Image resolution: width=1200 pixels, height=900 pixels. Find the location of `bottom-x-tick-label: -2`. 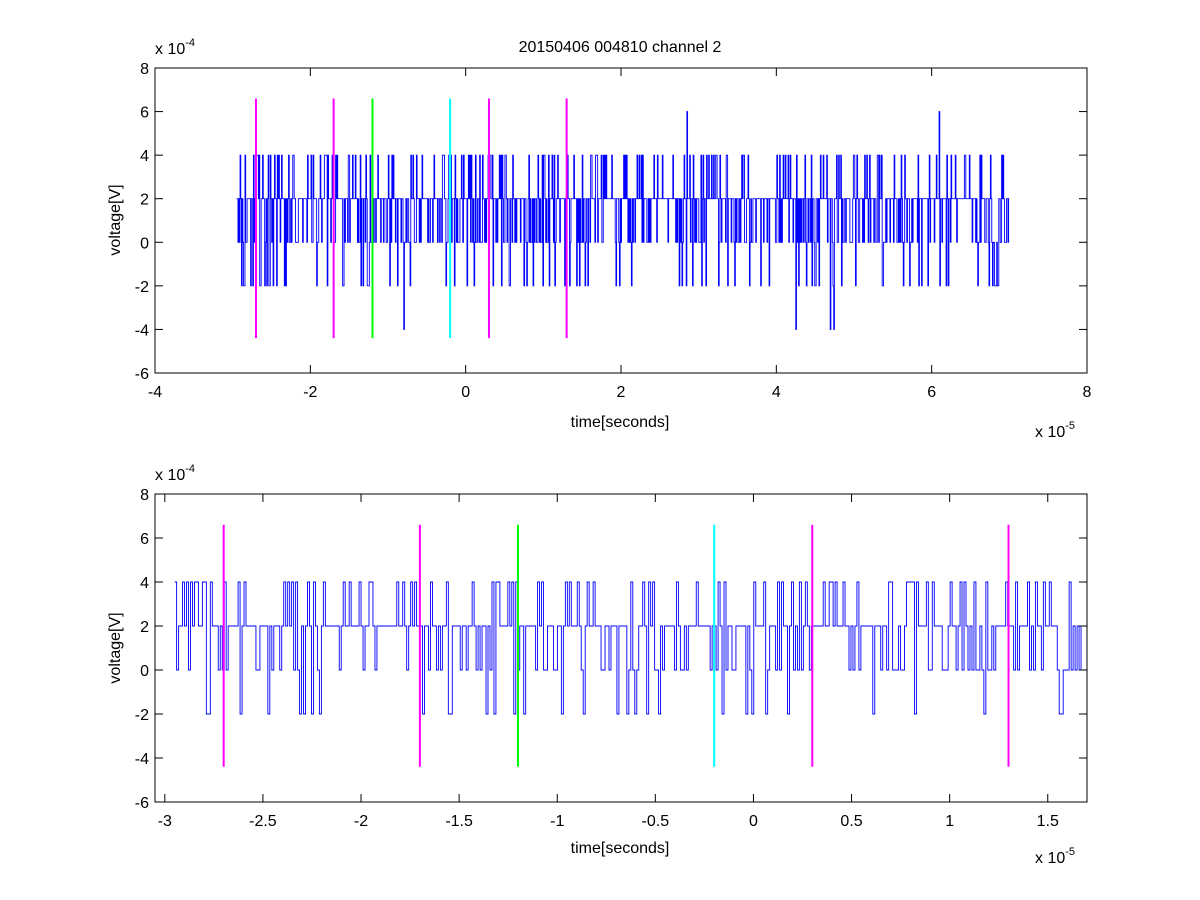

bottom-x-tick-label: -2 is located at coordinates (361, 821).